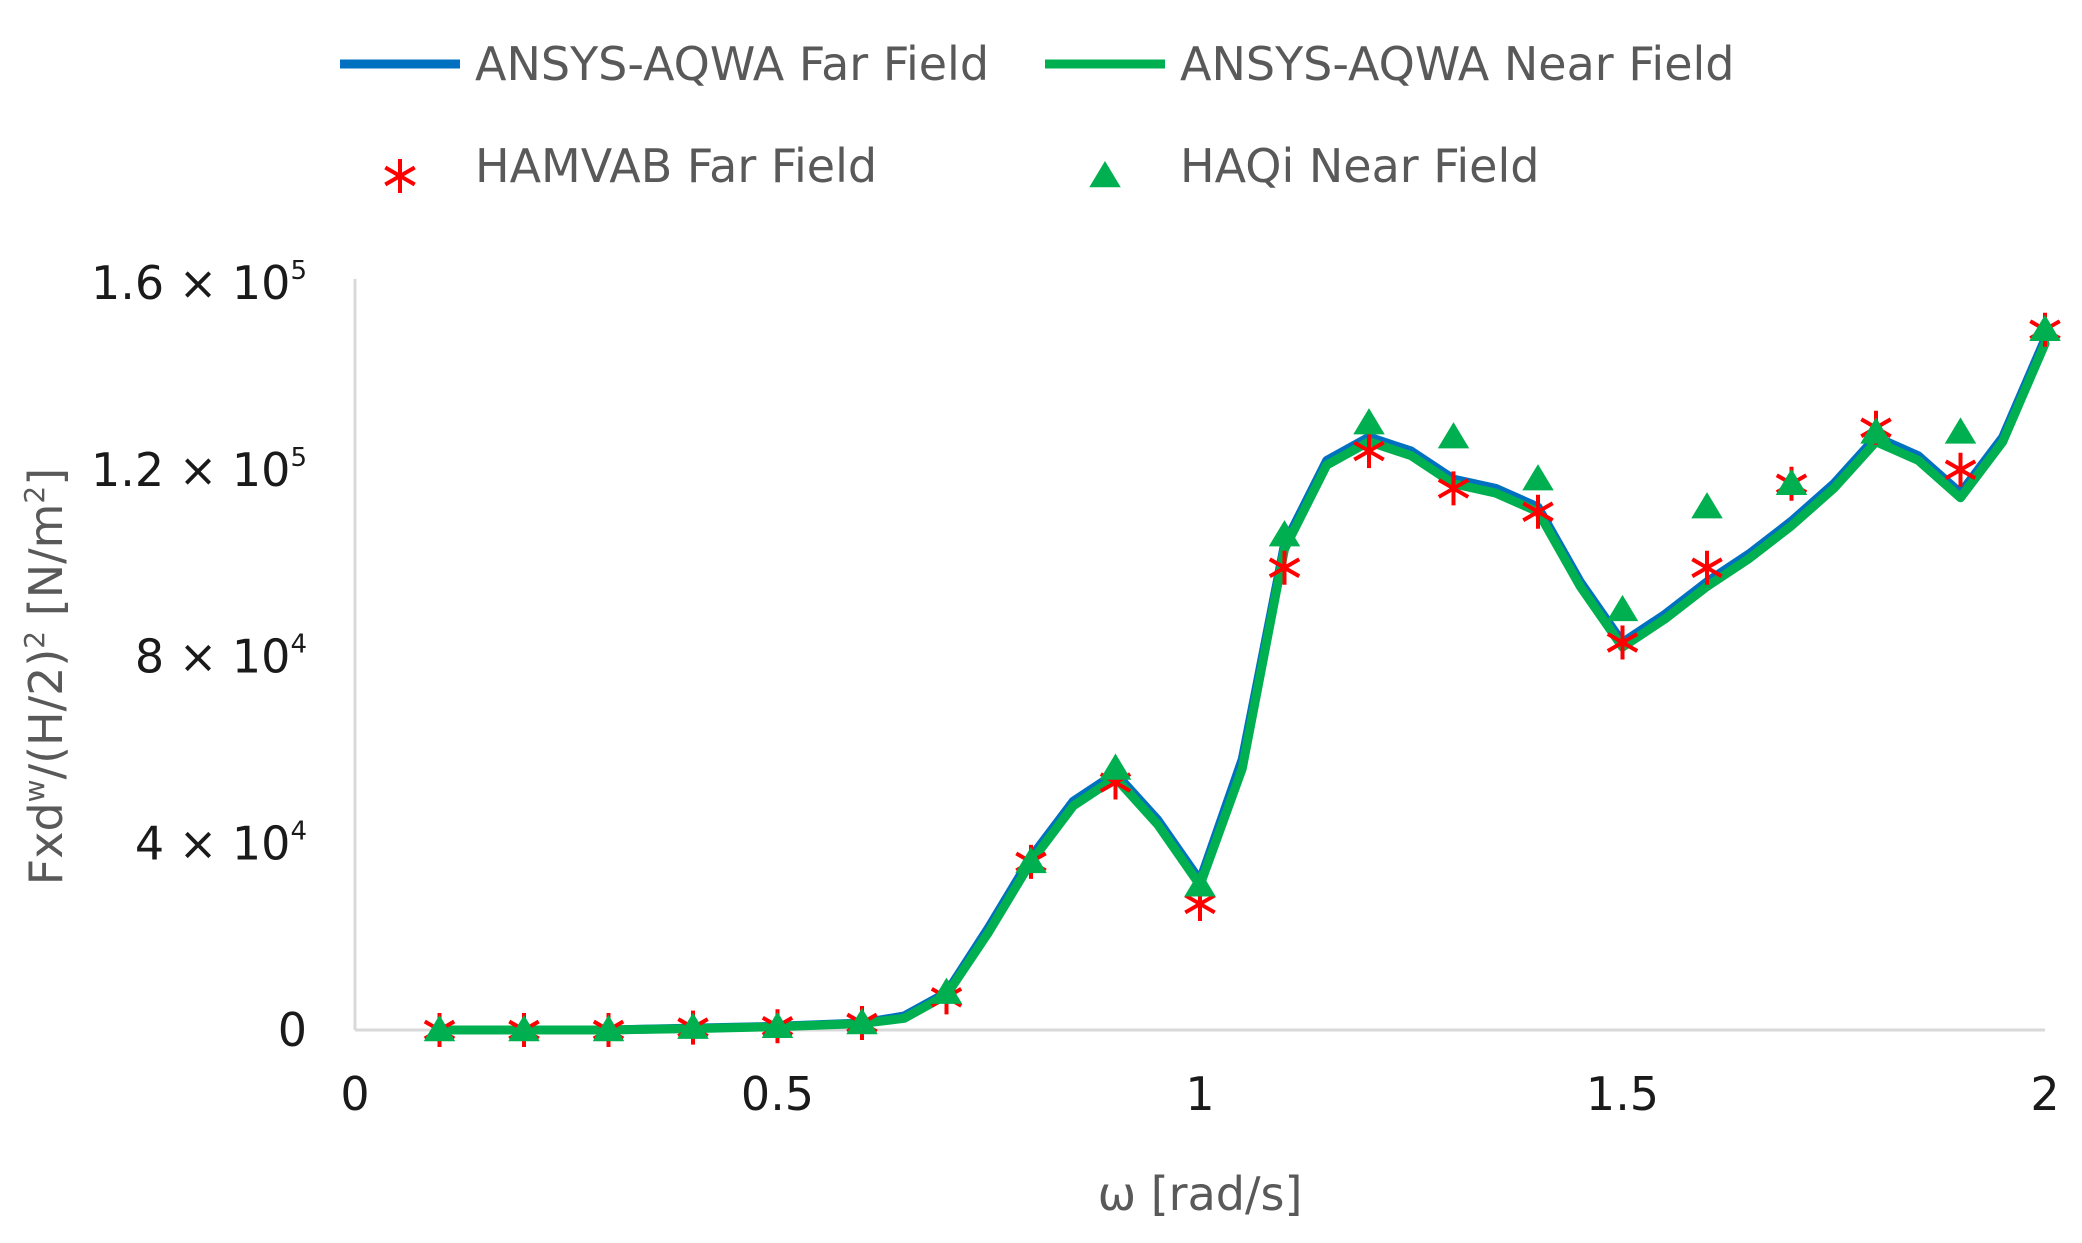 The height and width of the screenshot is (1243, 2082). What do you see at coordinates (199, 470) in the screenshot?
I see `y-tick-label: 1.2 × 105` at bounding box center [199, 470].